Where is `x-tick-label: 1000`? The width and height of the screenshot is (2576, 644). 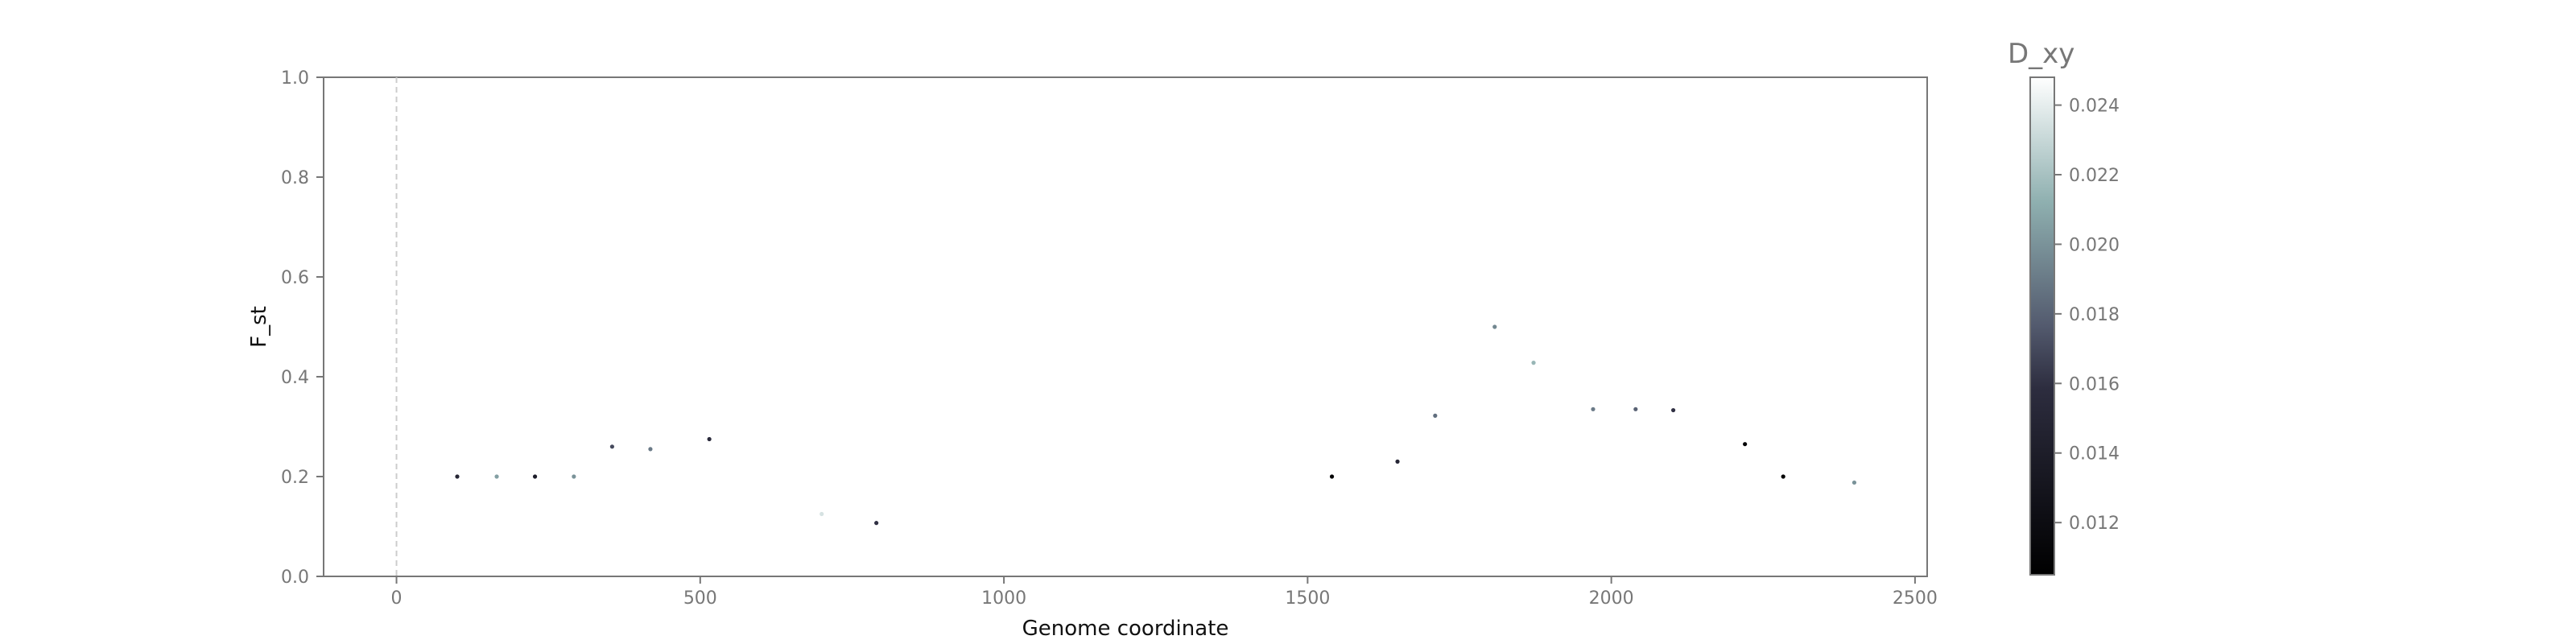 x-tick-label: 1000 is located at coordinates (1003, 598).